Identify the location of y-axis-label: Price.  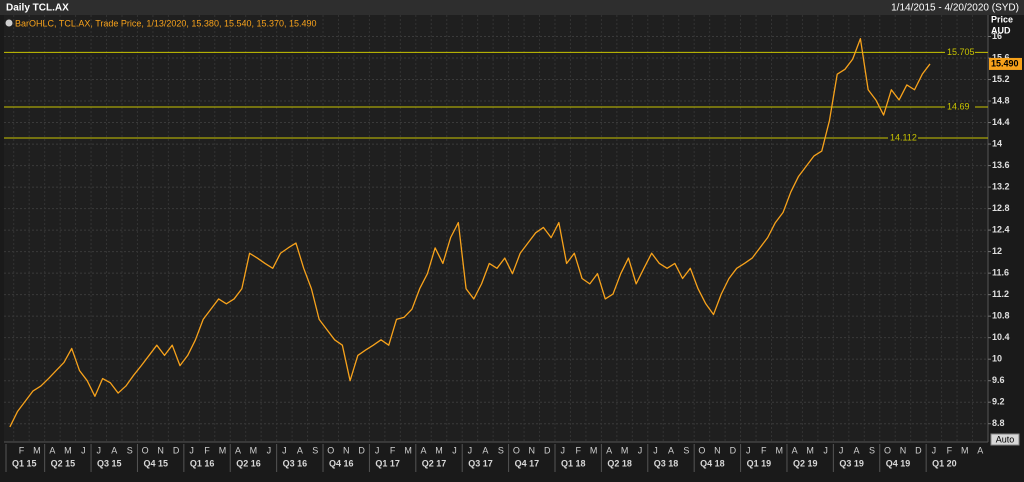
(1002, 19).